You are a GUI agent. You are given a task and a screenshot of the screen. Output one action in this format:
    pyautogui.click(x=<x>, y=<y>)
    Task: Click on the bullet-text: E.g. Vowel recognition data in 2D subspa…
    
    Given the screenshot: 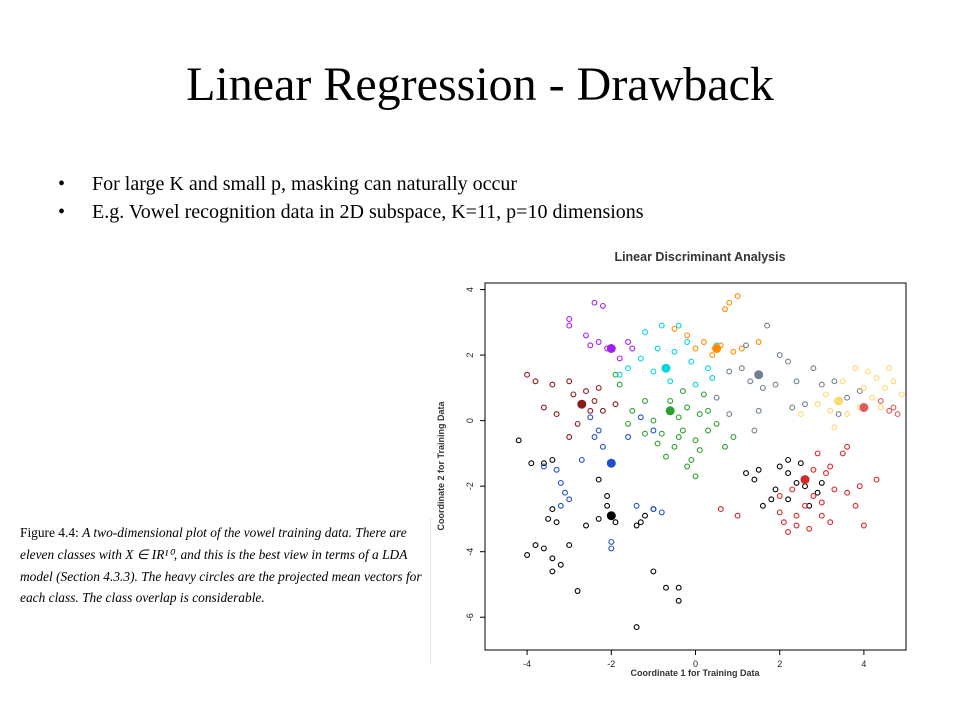 What is the action you would take?
    pyautogui.click(x=368, y=212)
    